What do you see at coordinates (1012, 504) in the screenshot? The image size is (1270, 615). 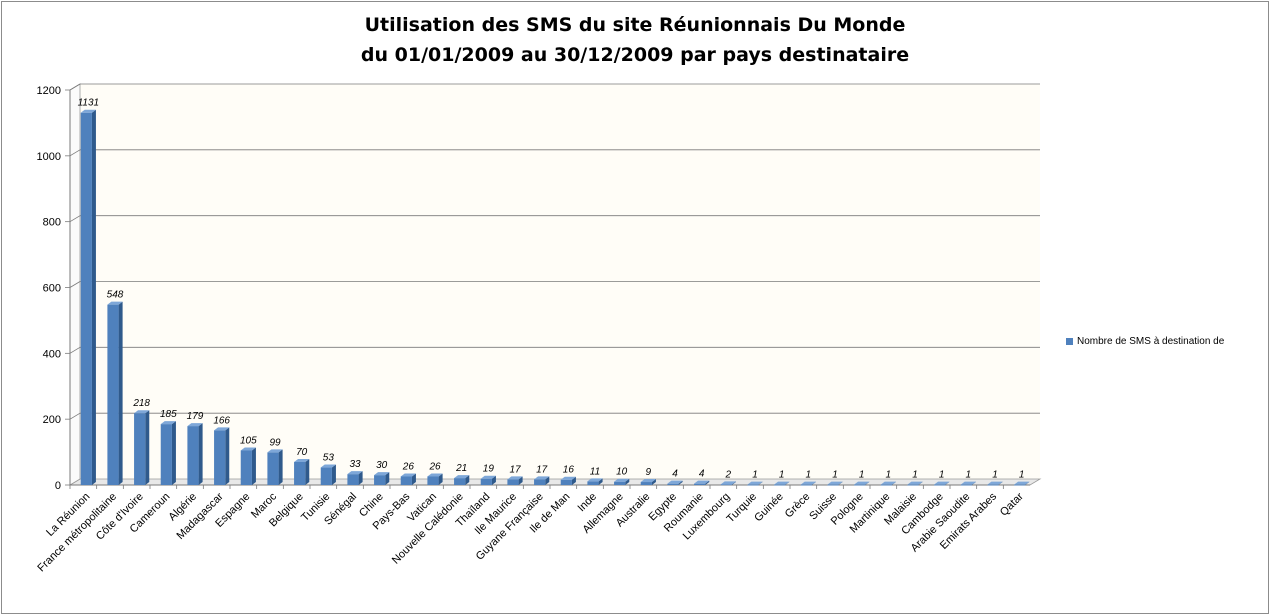 I see `x-tick-label: Qatar` at bounding box center [1012, 504].